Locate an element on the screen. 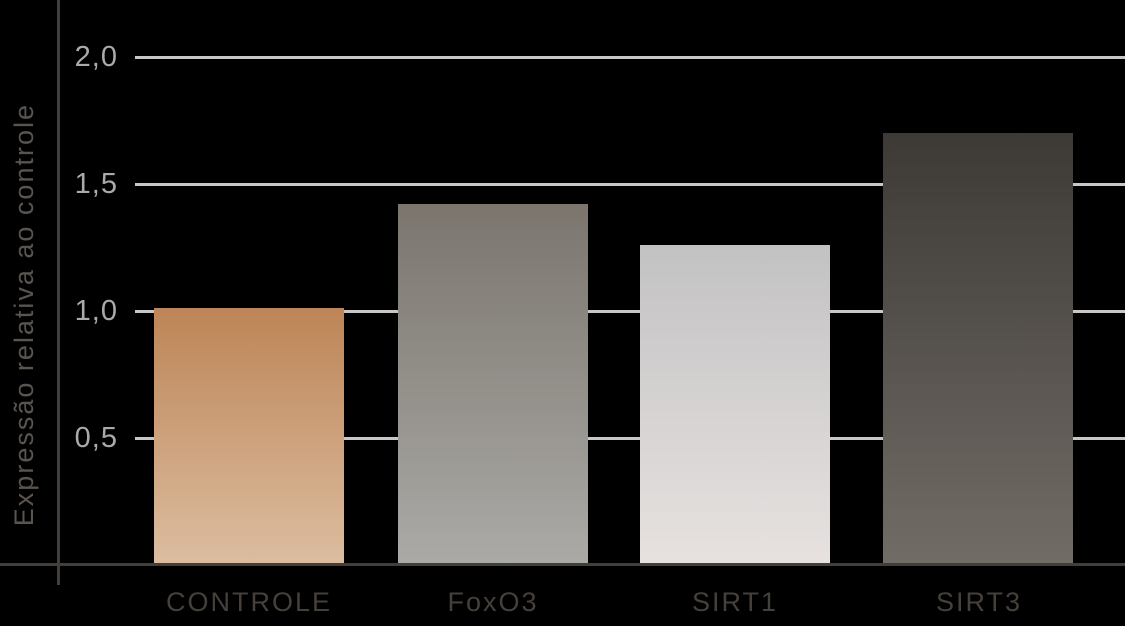 Image resolution: width=1125 pixels, height=626 pixels. x-axis-label-sirt1: SIRT1 is located at coordinates (735, 602).